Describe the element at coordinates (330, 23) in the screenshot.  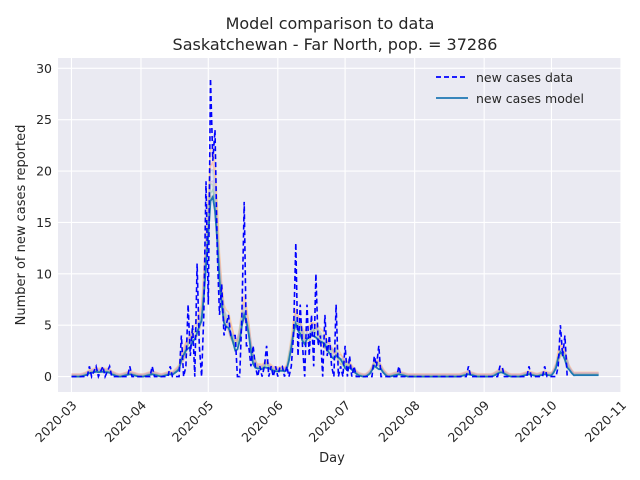
I see `chart-title: Model comparison to data` at that location.